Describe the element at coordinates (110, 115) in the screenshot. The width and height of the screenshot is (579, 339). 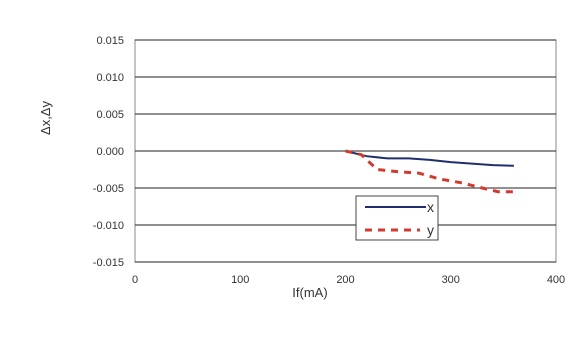
I see `y-tick-label: 0.005` at that location.